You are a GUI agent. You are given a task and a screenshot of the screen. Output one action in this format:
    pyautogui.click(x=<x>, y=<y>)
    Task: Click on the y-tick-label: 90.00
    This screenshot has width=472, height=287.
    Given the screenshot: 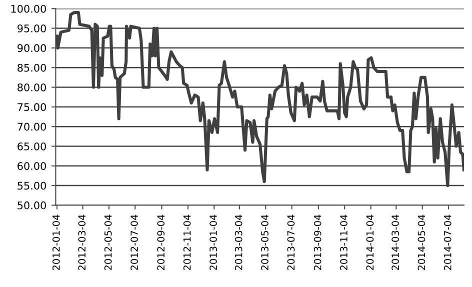 What is the action you would take?
    pyautogui.click(x=32, y=48)
    